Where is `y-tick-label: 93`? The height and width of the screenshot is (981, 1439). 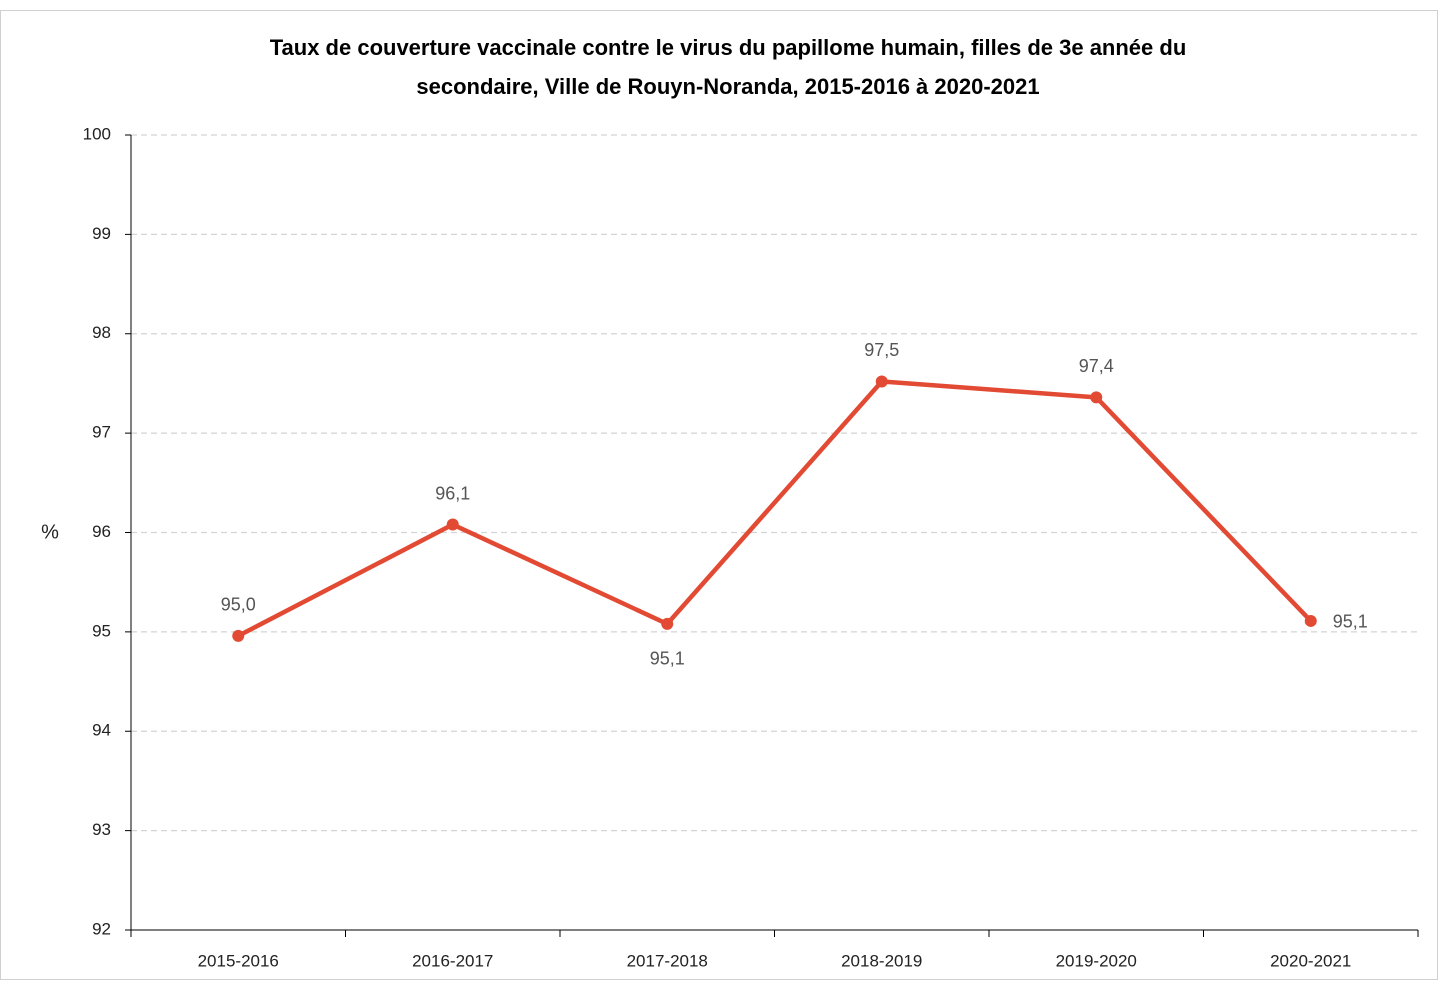 y-tick-label: 93 is located at coordinates (101, 829).